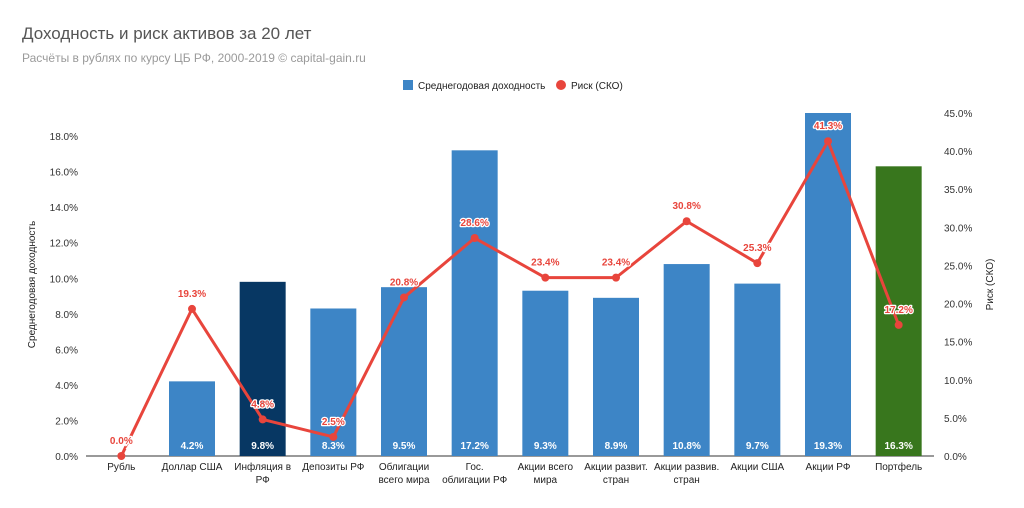  What do you see at coordinates (121, 441) in the screenshot?
I see `risk-data-label: 0.0%` at bounding box center [121, 441].